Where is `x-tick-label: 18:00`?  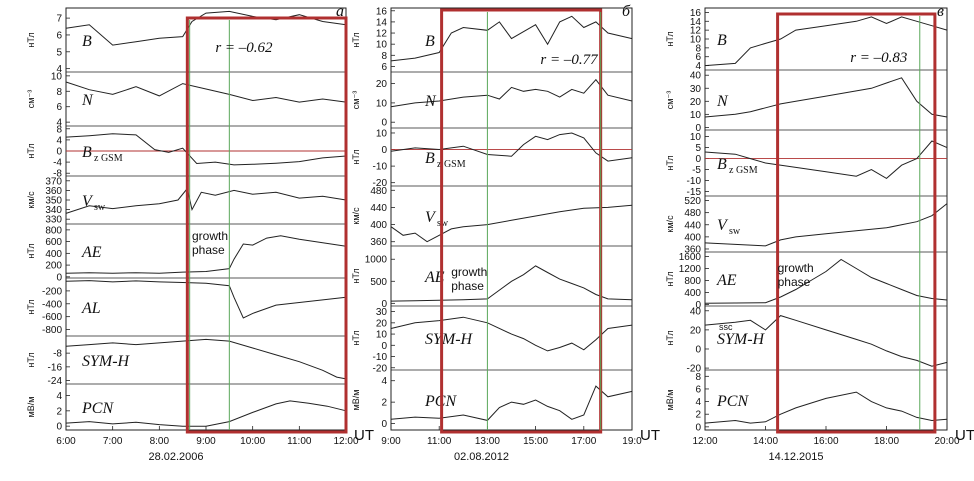 x-tick-label: 18:00 is located at coordinates (886, 441).